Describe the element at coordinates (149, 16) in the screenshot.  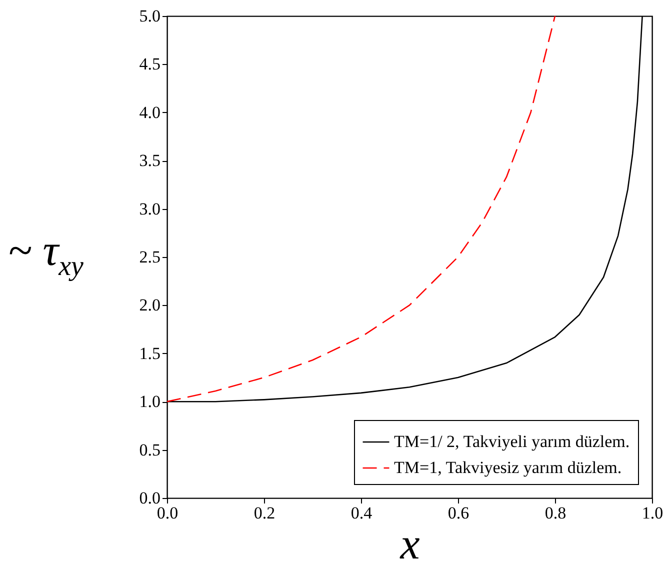
I see `y-tick-label: 5.0` at that location.